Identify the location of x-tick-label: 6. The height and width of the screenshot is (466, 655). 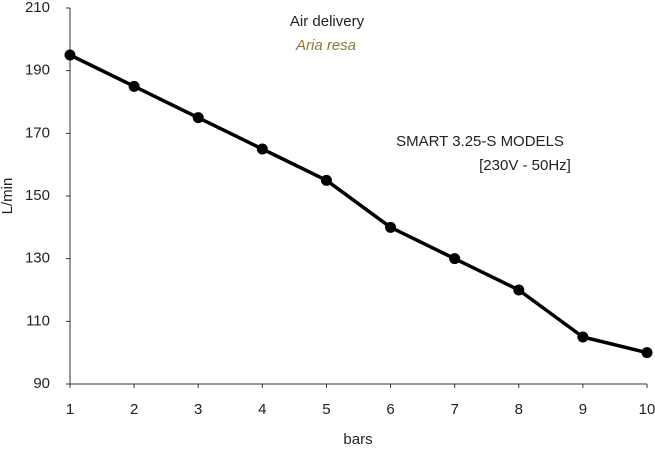
(390, 409).